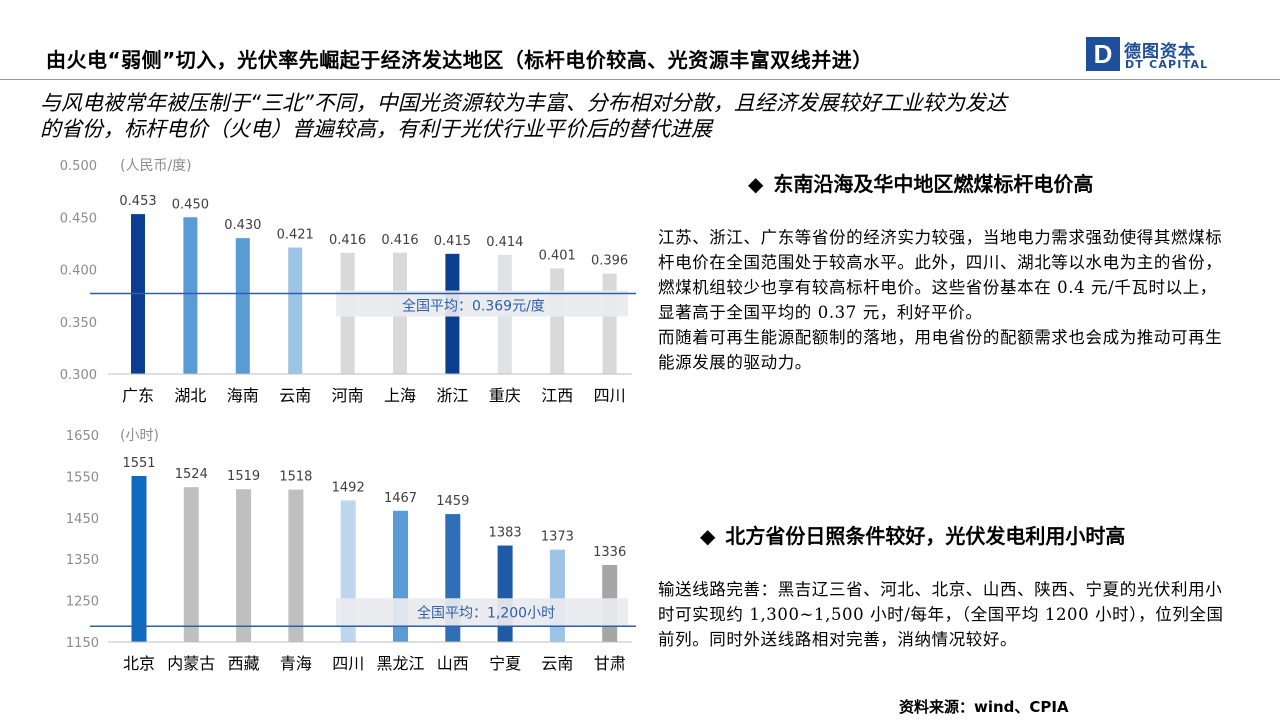 The image size is (1280, 720). I want to click on x-category-label: 内蒙古, so click(191, 663).